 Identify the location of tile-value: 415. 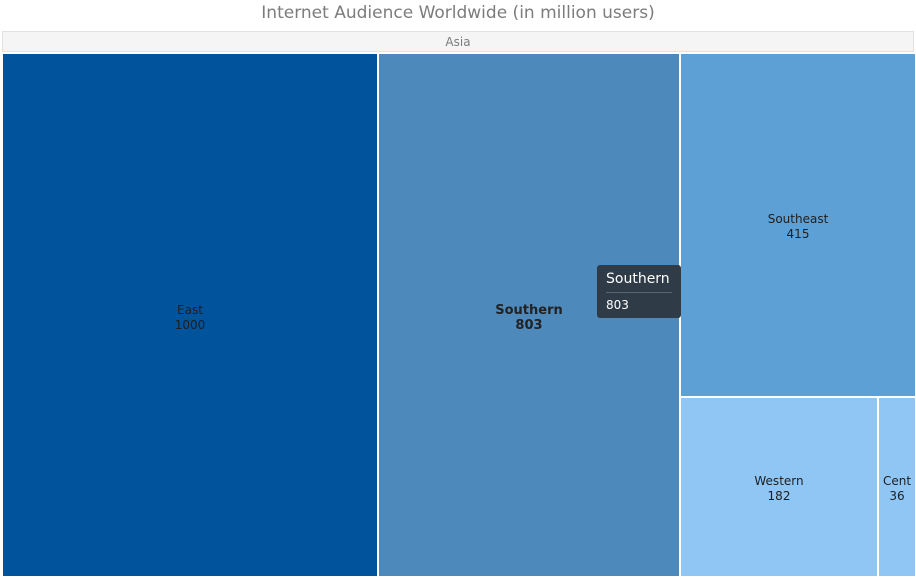
(798, 234).